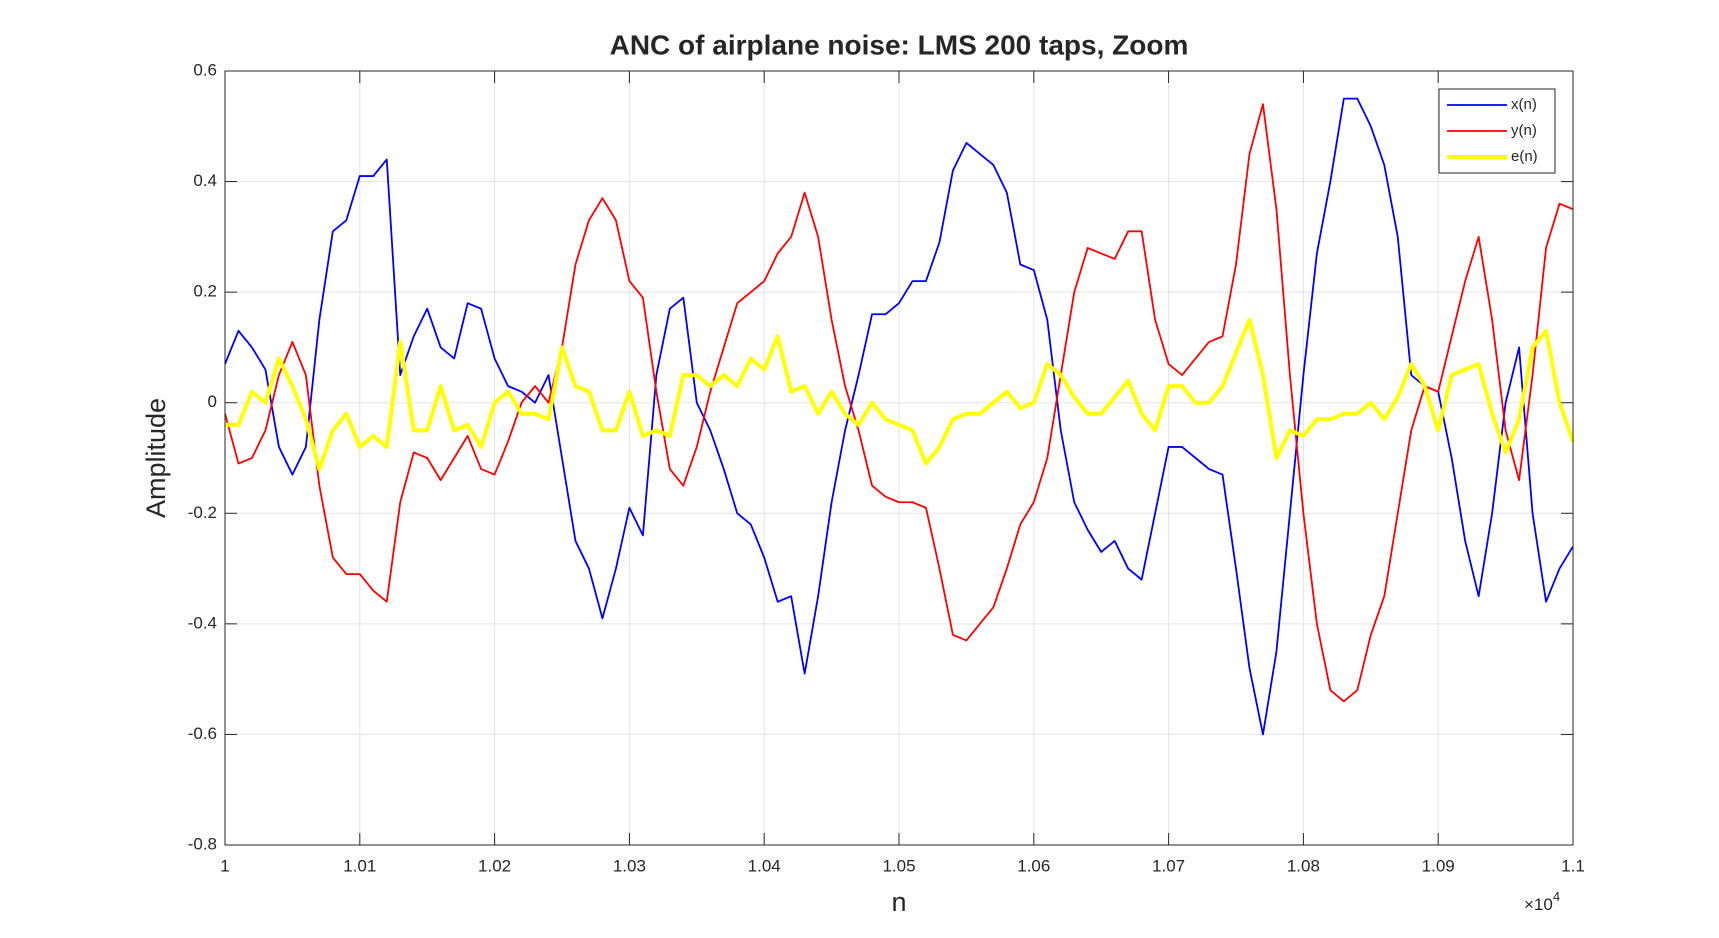 This screenshot has height=938, width=1719. What do you see at coordinates (1303, 865) in the screenshot?
I see `x-tick-label: 1.08` at bounding box center [1303, 865].